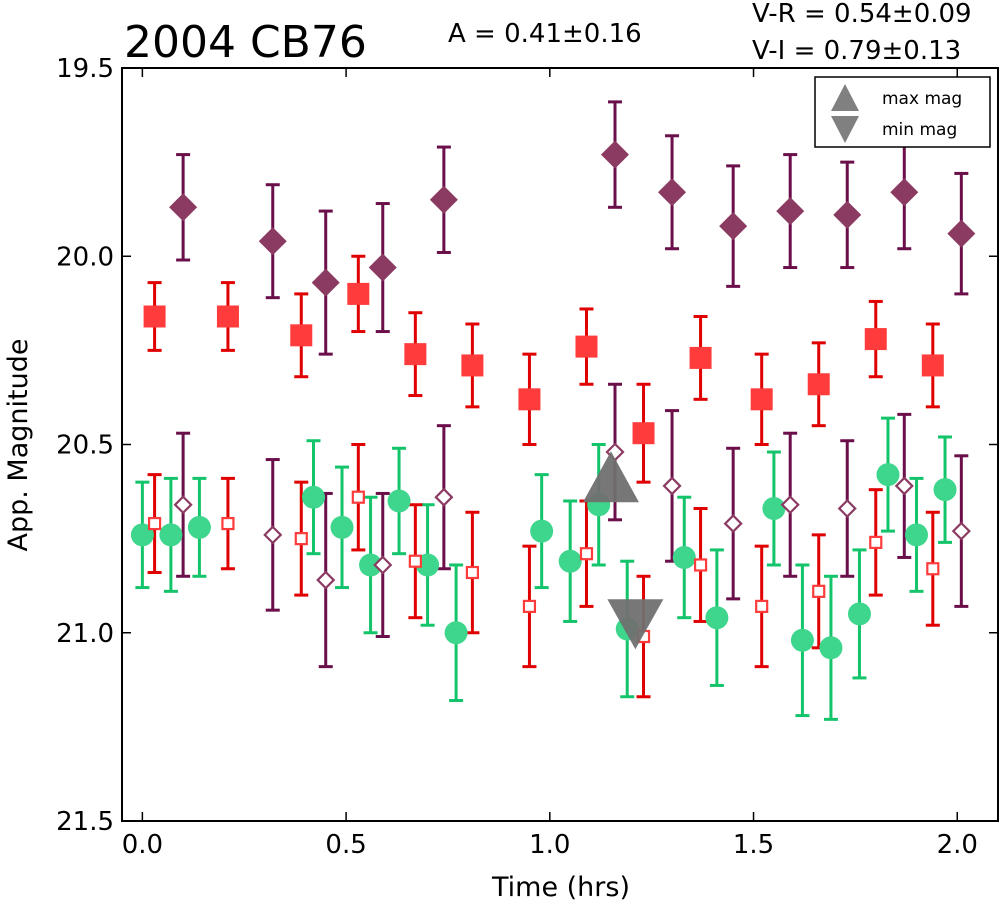 Image resolution: width=1001 pixels, height=904 pixels. What do you see at coordinates (845, 129) in the screenshot?
I see `legend-min-mag-icon` at bounding box center [845, 129].